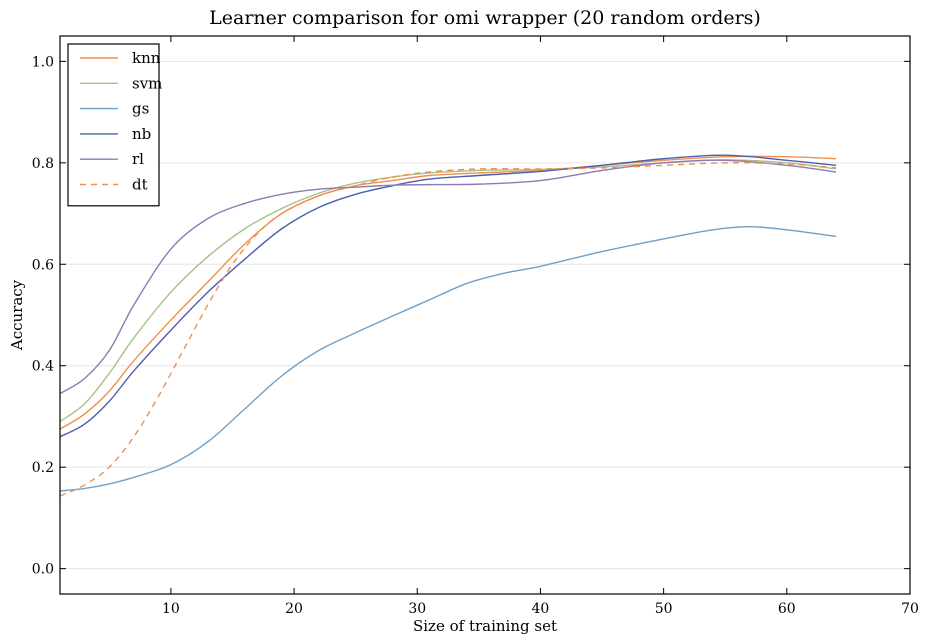 The height and width of the screenshot is (644, 929). What do you see at coordinates (147, 83) in the screenshot?
I see `legend-label-svm: svm` at bounding box center [147, 83].